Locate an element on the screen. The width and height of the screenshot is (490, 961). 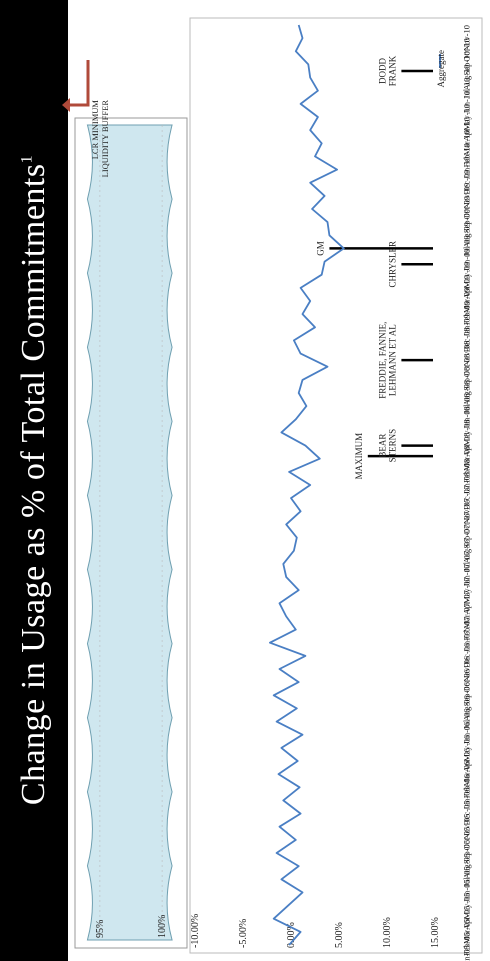
legend-label: Aggregate is located at coordinates (441, 68).